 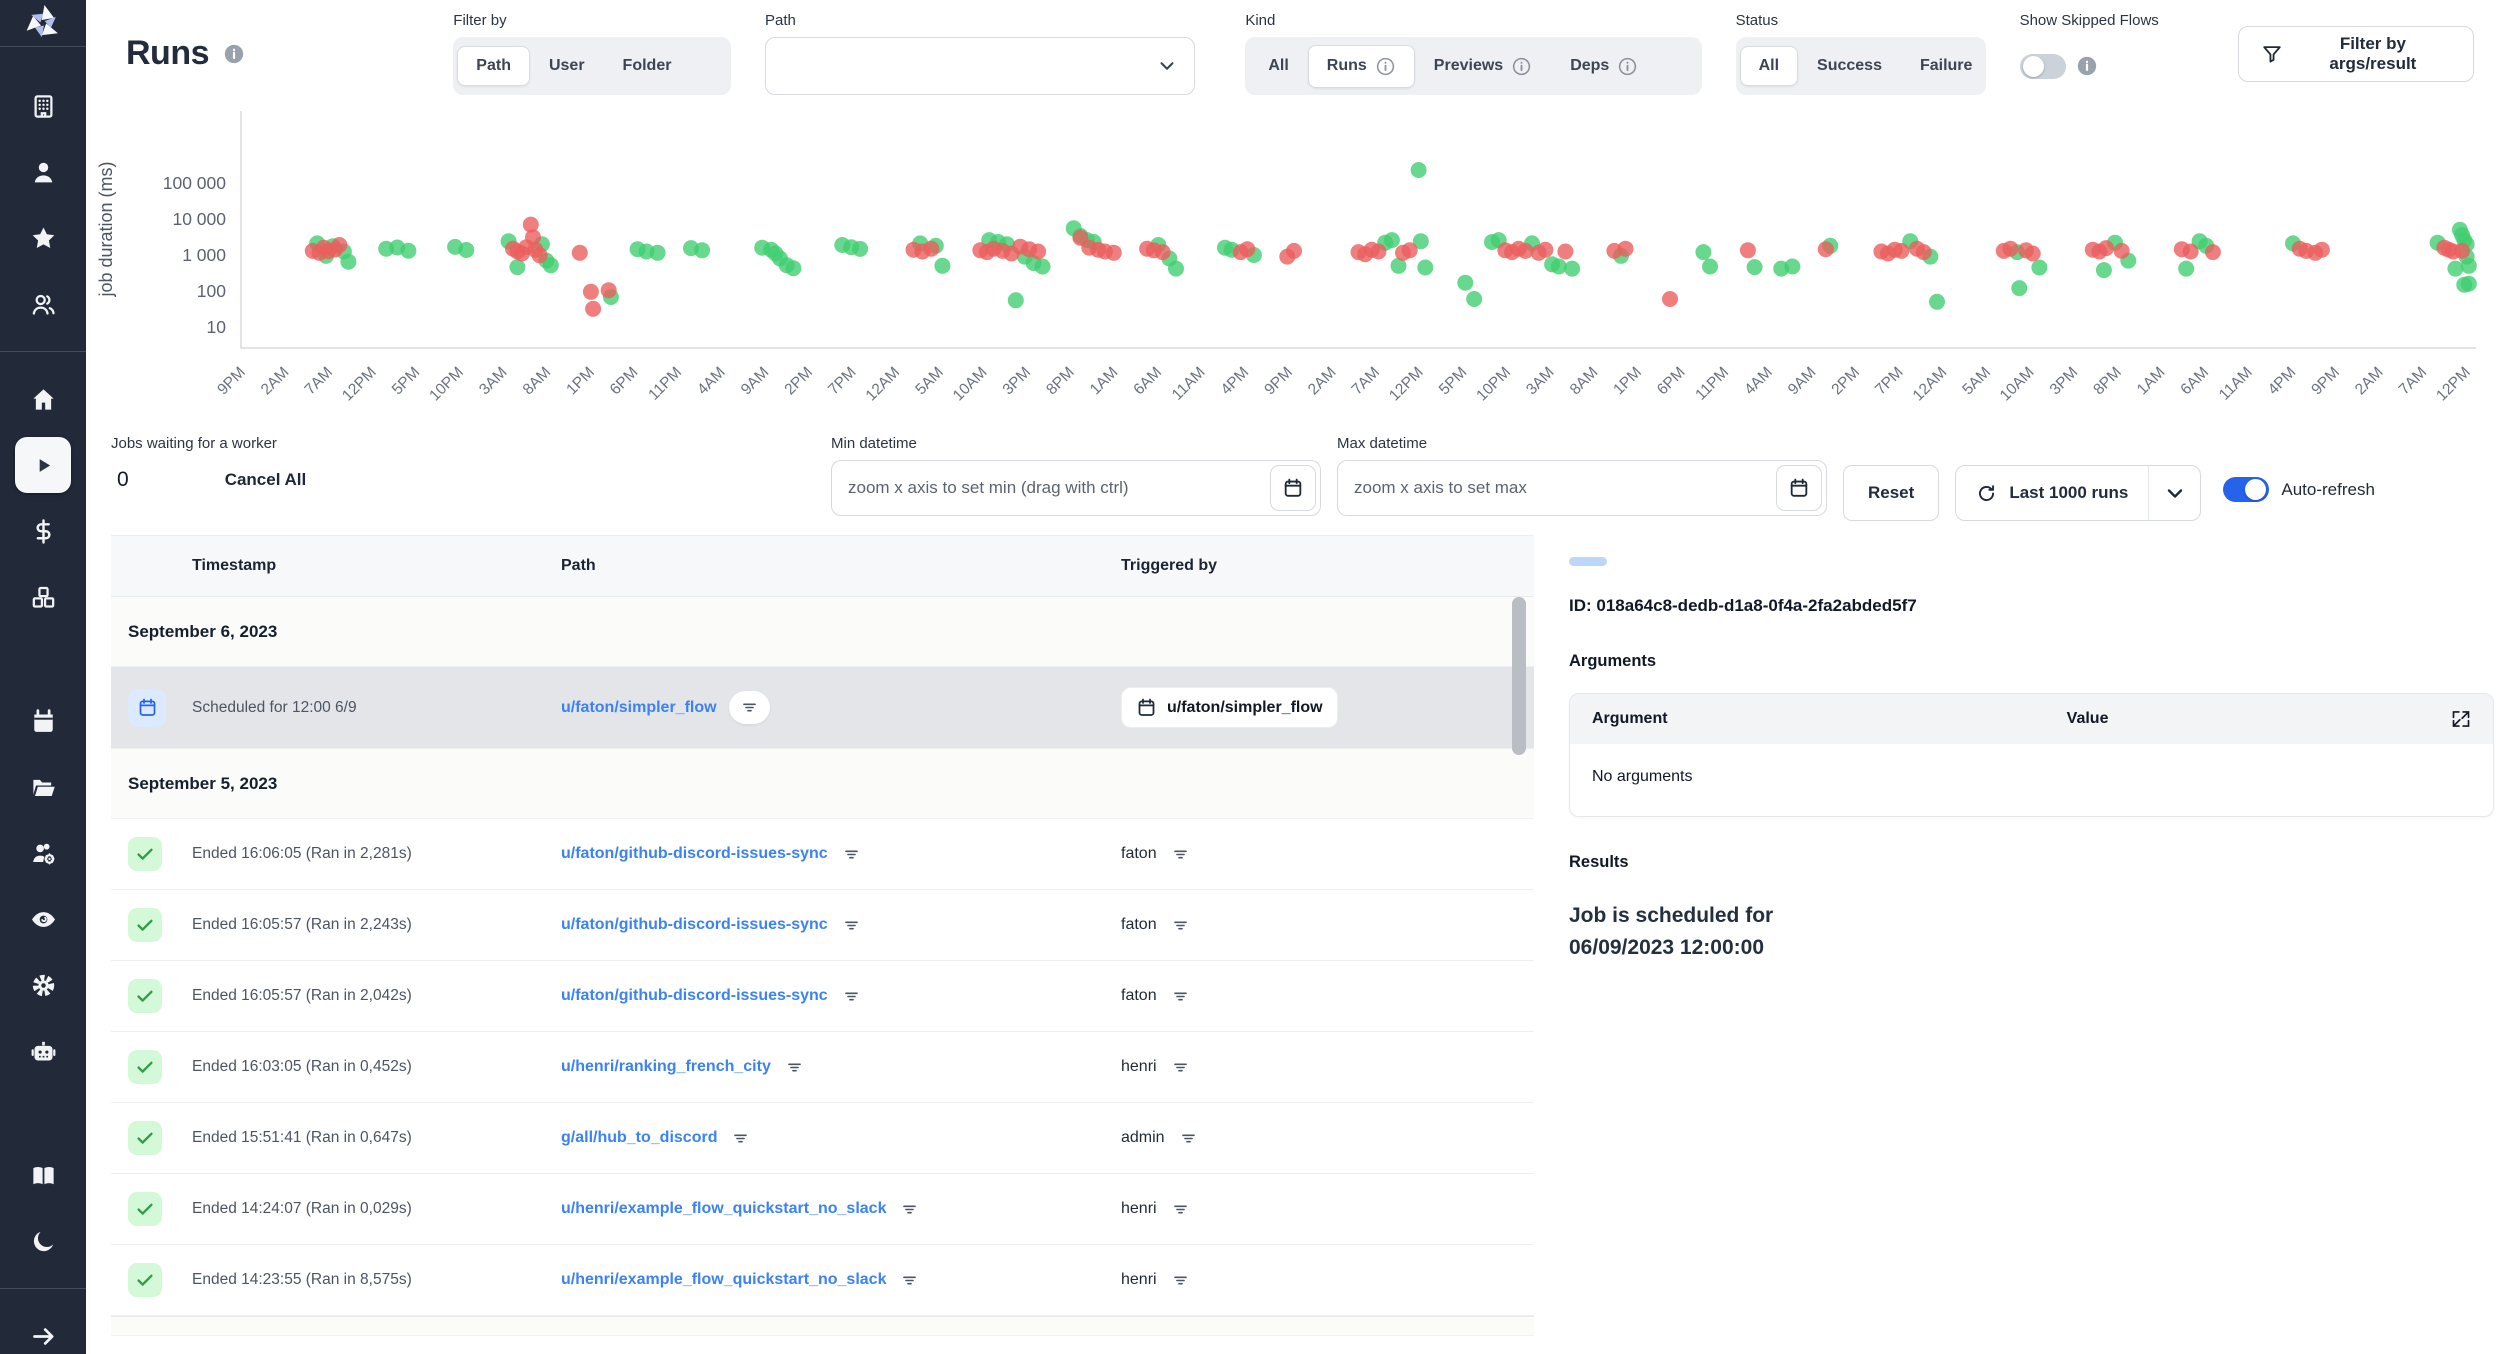 What do you see at coordinates (1557, 488) in the screenshot?
I see `max-datetime-input` at bounding box center [1557, 488].